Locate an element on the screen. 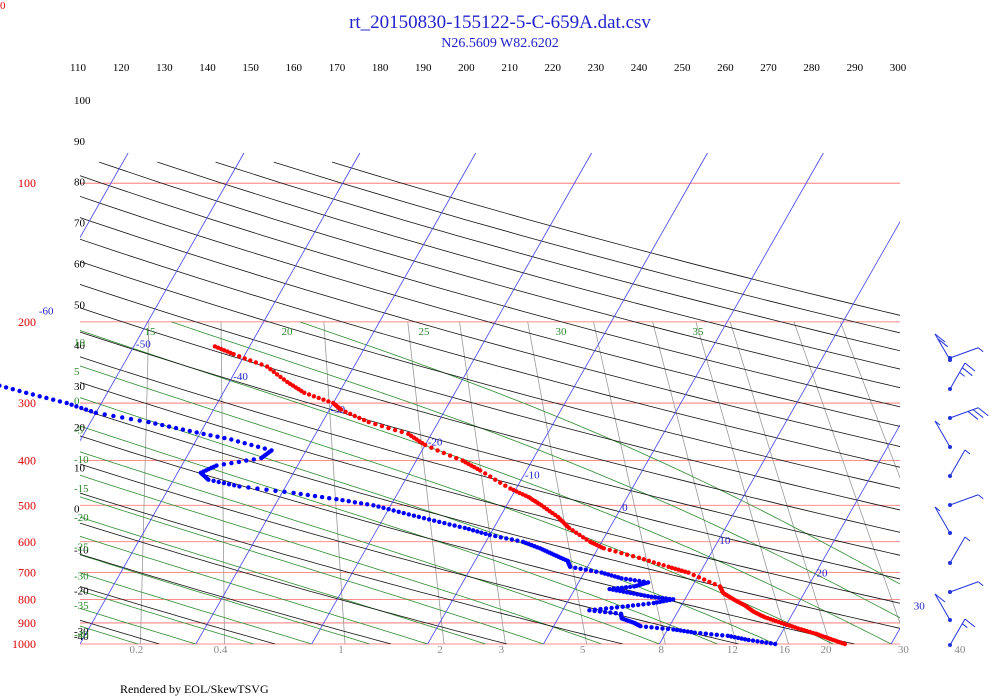 This screenshot has height=700, width=1000. isotherm-line is located at coordinates (837, 534).